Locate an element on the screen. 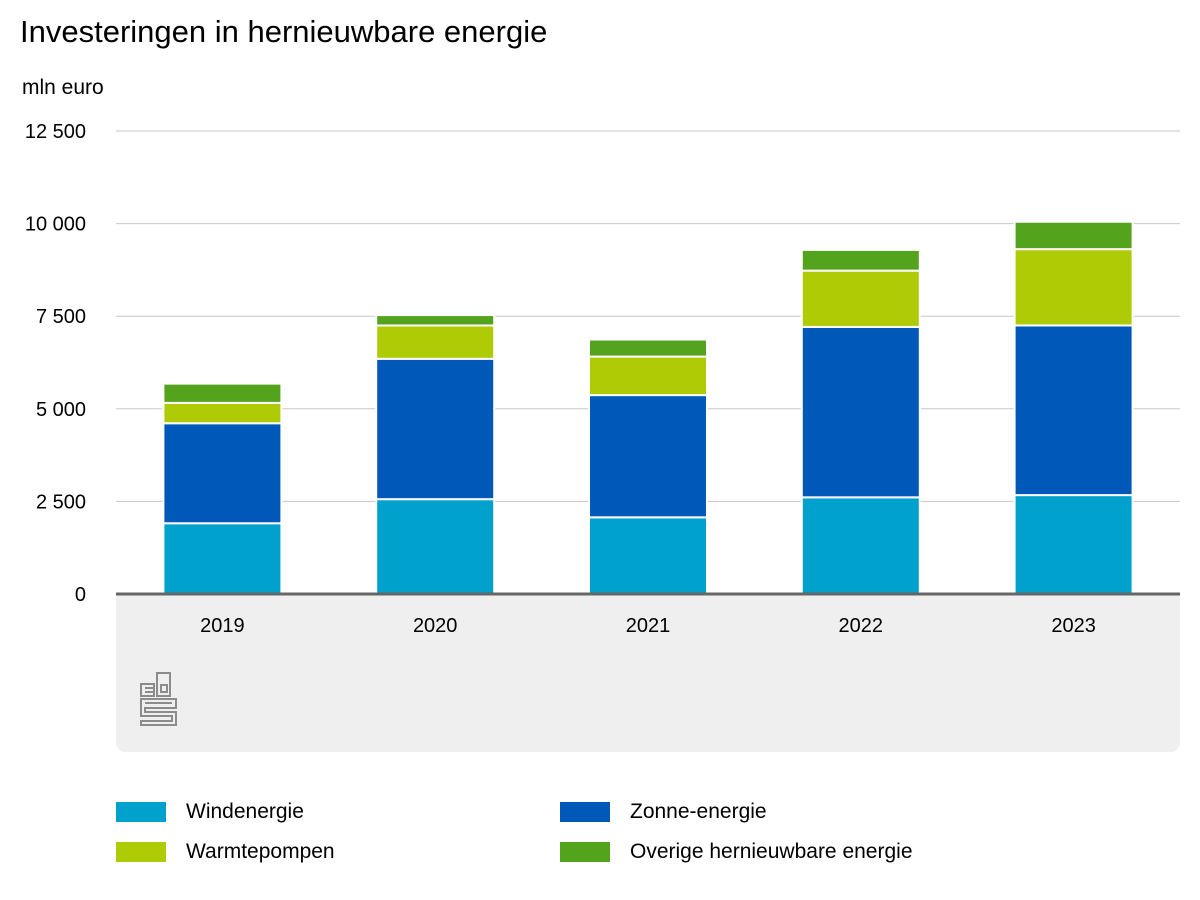 The height and width of the screenshot is (900, 1200). bar-segment-2020-s2 is located at coordinates (435, 342).